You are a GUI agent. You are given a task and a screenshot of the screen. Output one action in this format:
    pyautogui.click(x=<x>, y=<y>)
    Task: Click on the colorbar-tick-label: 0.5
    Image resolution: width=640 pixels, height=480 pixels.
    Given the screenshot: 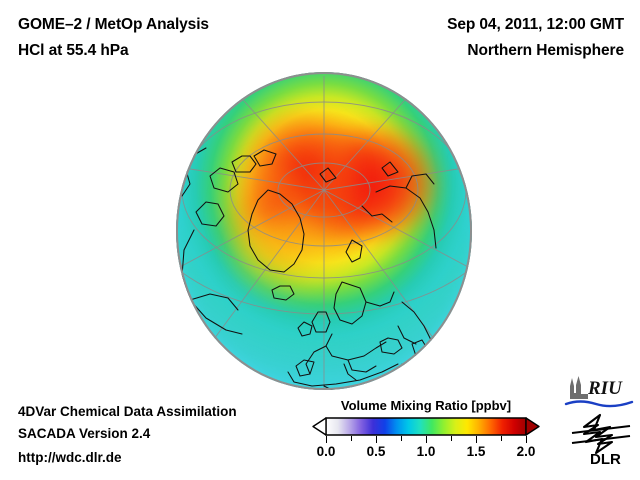 What is the action you would take?
    pyautogui.click(x=376, y=451)
    